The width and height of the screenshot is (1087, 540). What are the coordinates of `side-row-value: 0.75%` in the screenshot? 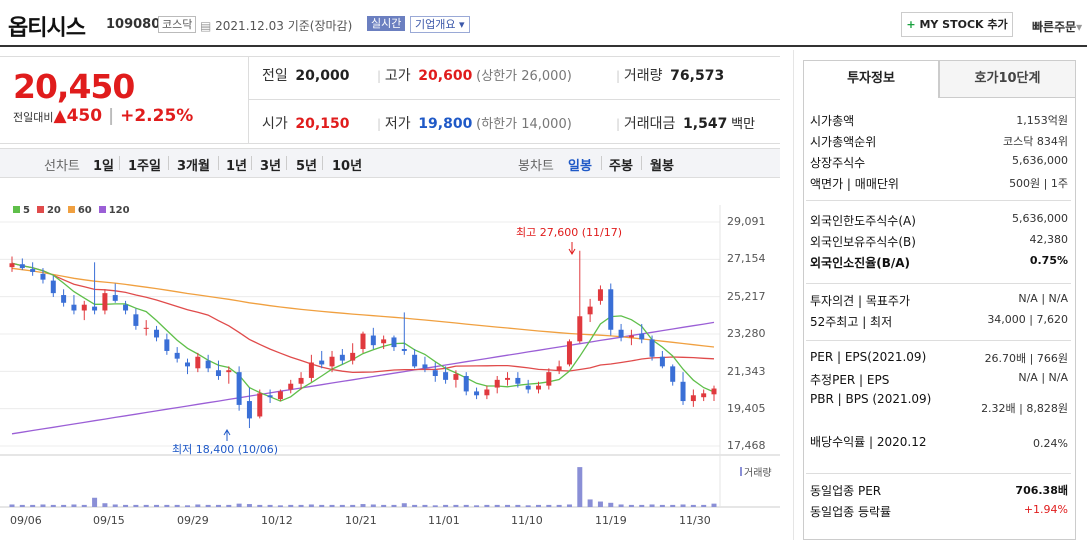 It's located at (1048, 260).